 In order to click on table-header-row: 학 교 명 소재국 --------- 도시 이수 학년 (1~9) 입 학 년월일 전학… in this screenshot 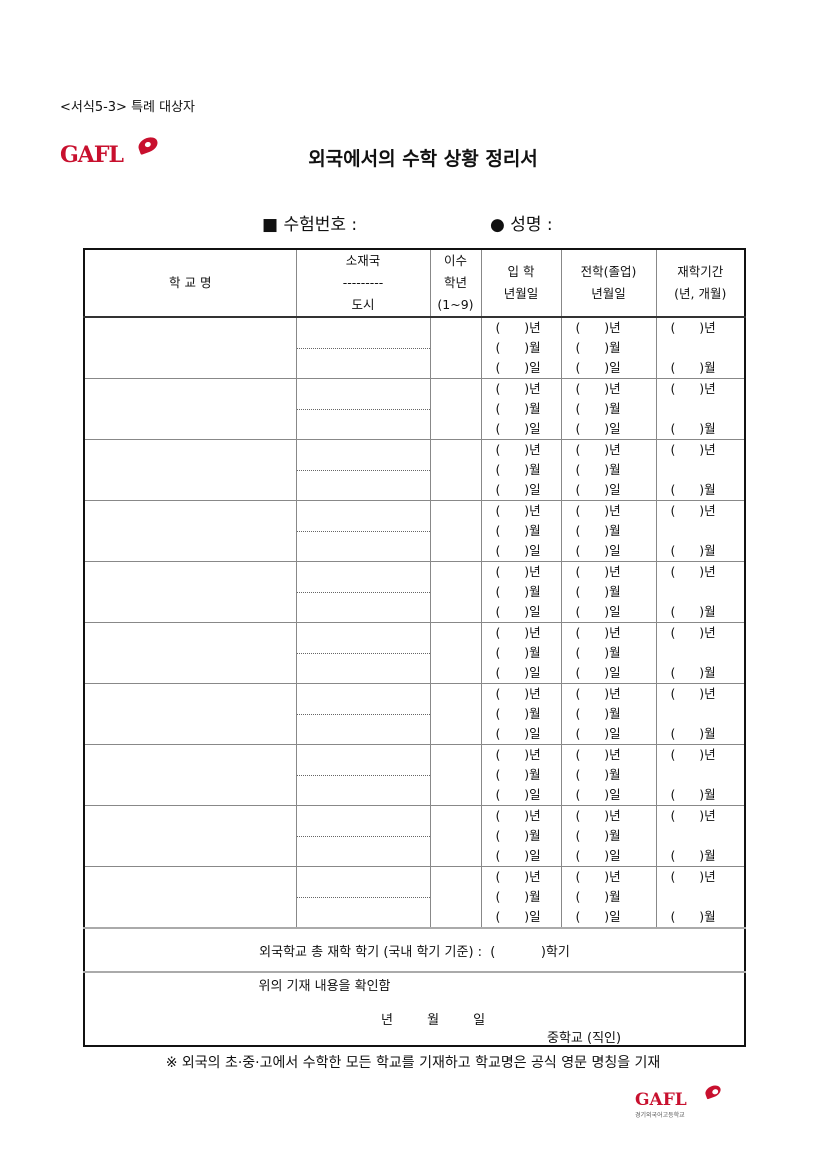, I will do `click(414, 283)`.